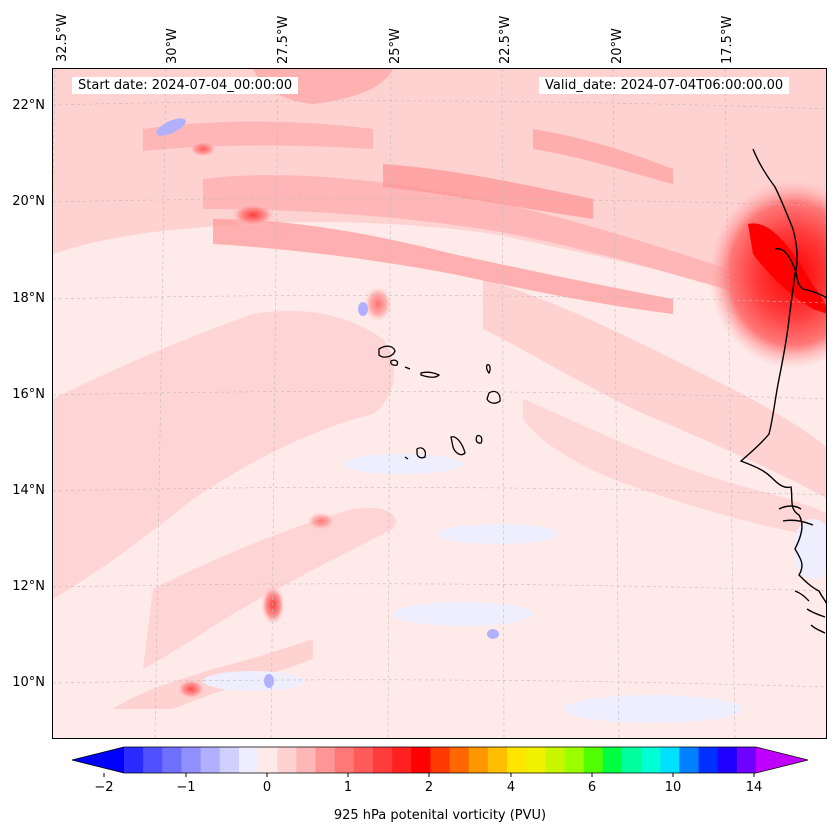 This screenshot has height=836, width=837. Describe the element at coordinates (98, 760) in the screenshot. I see `colorbar-underflow-arrow` at that location.